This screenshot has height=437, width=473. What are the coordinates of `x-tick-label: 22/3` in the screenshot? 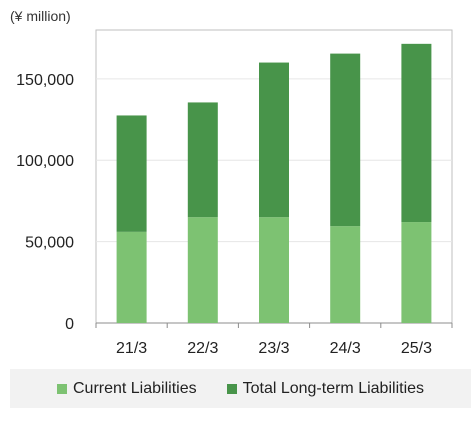 It's located at (202, 348).